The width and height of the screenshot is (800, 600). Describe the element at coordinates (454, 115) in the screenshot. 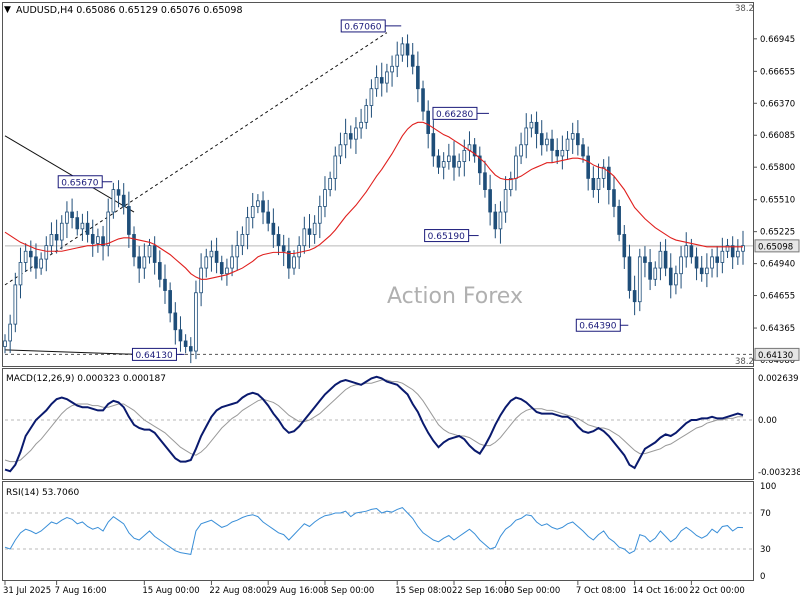

I see `price-annotation-label: 0.66280` at that location.